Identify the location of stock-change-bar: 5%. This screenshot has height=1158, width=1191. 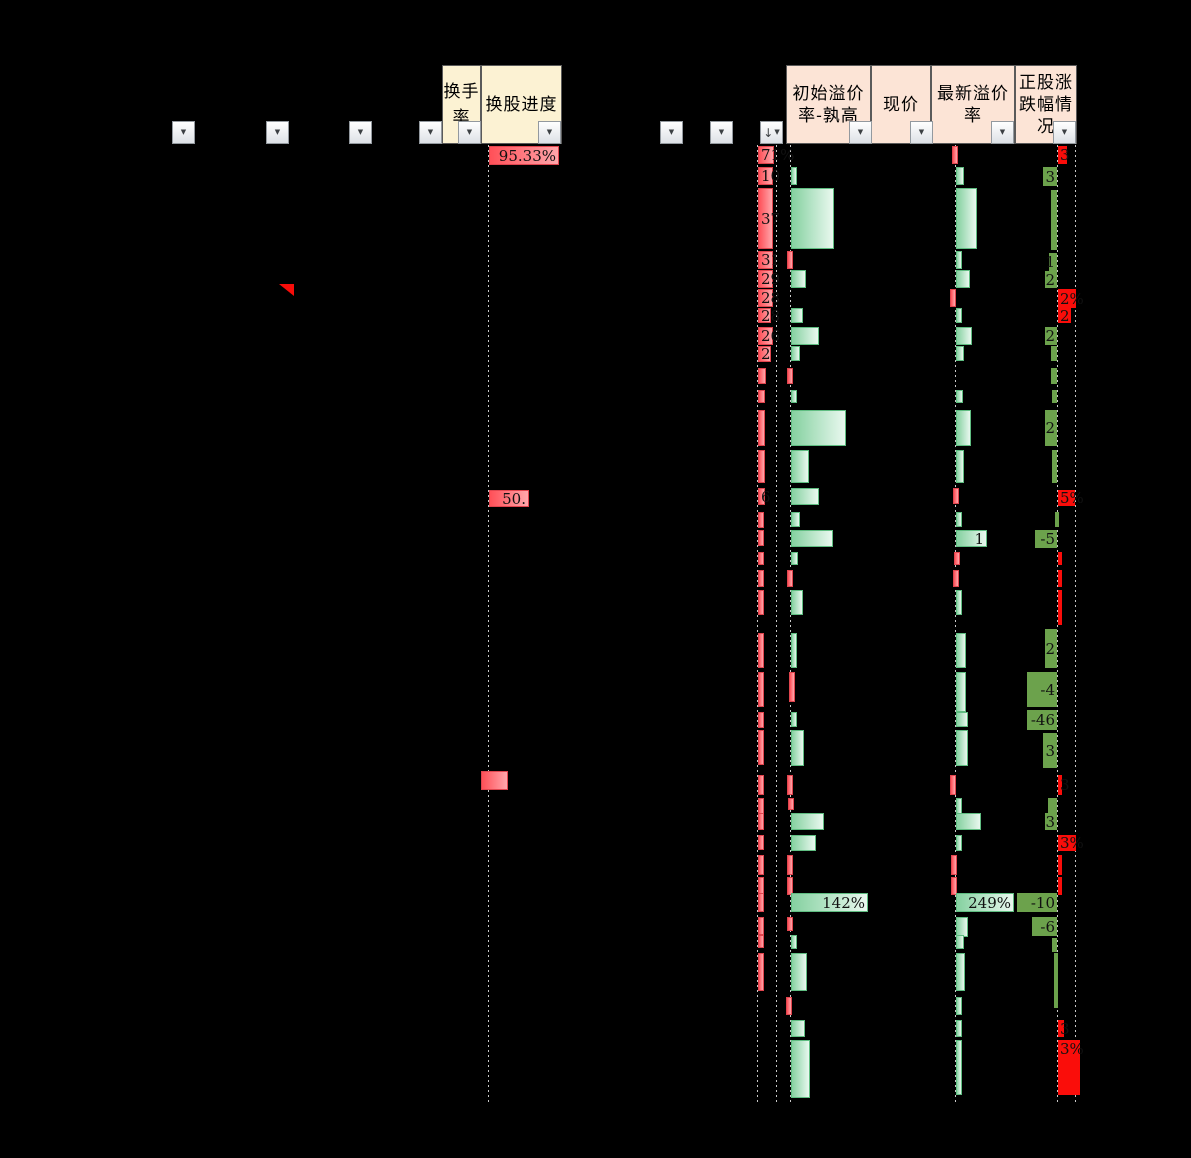
(1071, 498).